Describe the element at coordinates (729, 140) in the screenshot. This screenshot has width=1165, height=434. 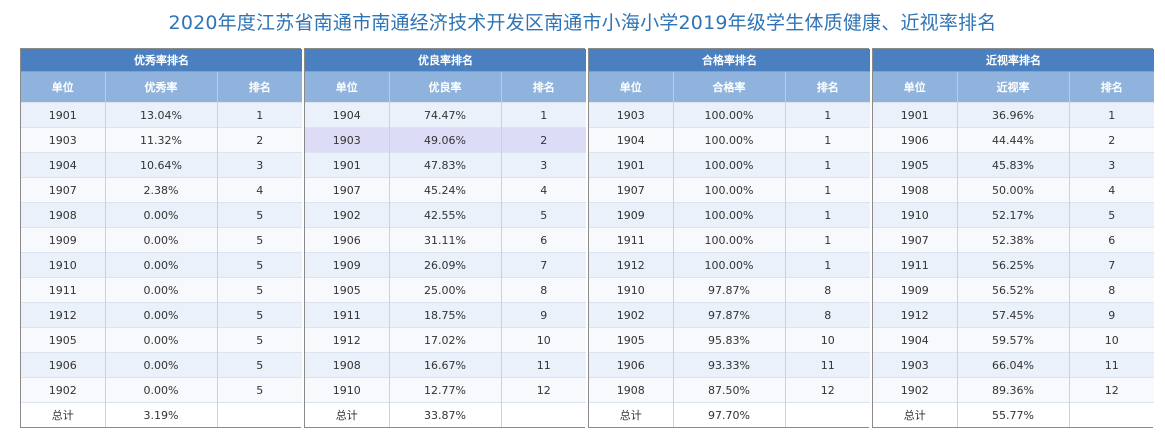
I see `table-row: 1904 100.00% 1` at that location.